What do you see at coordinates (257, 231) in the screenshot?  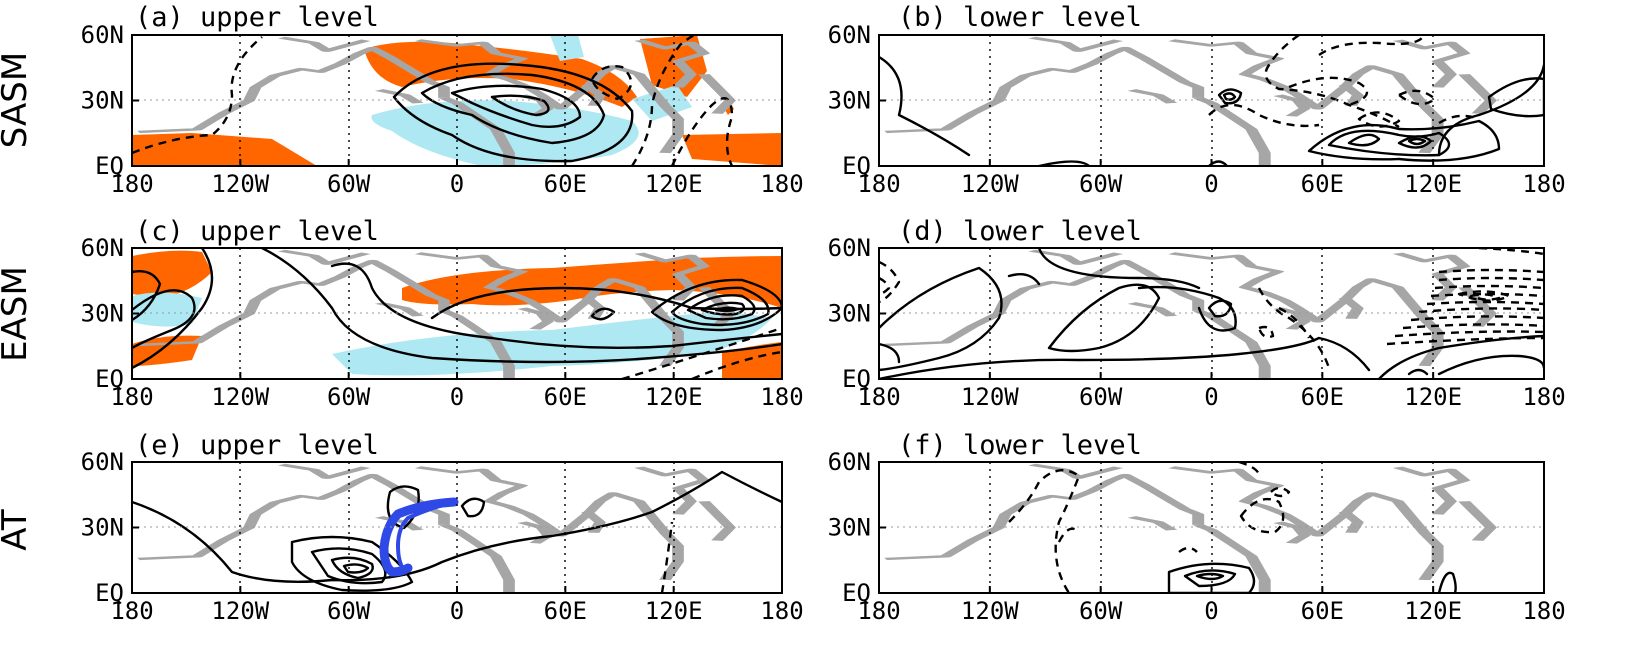 I see `panel-title-c: (c) upper level` at bounding box center [257, 231].